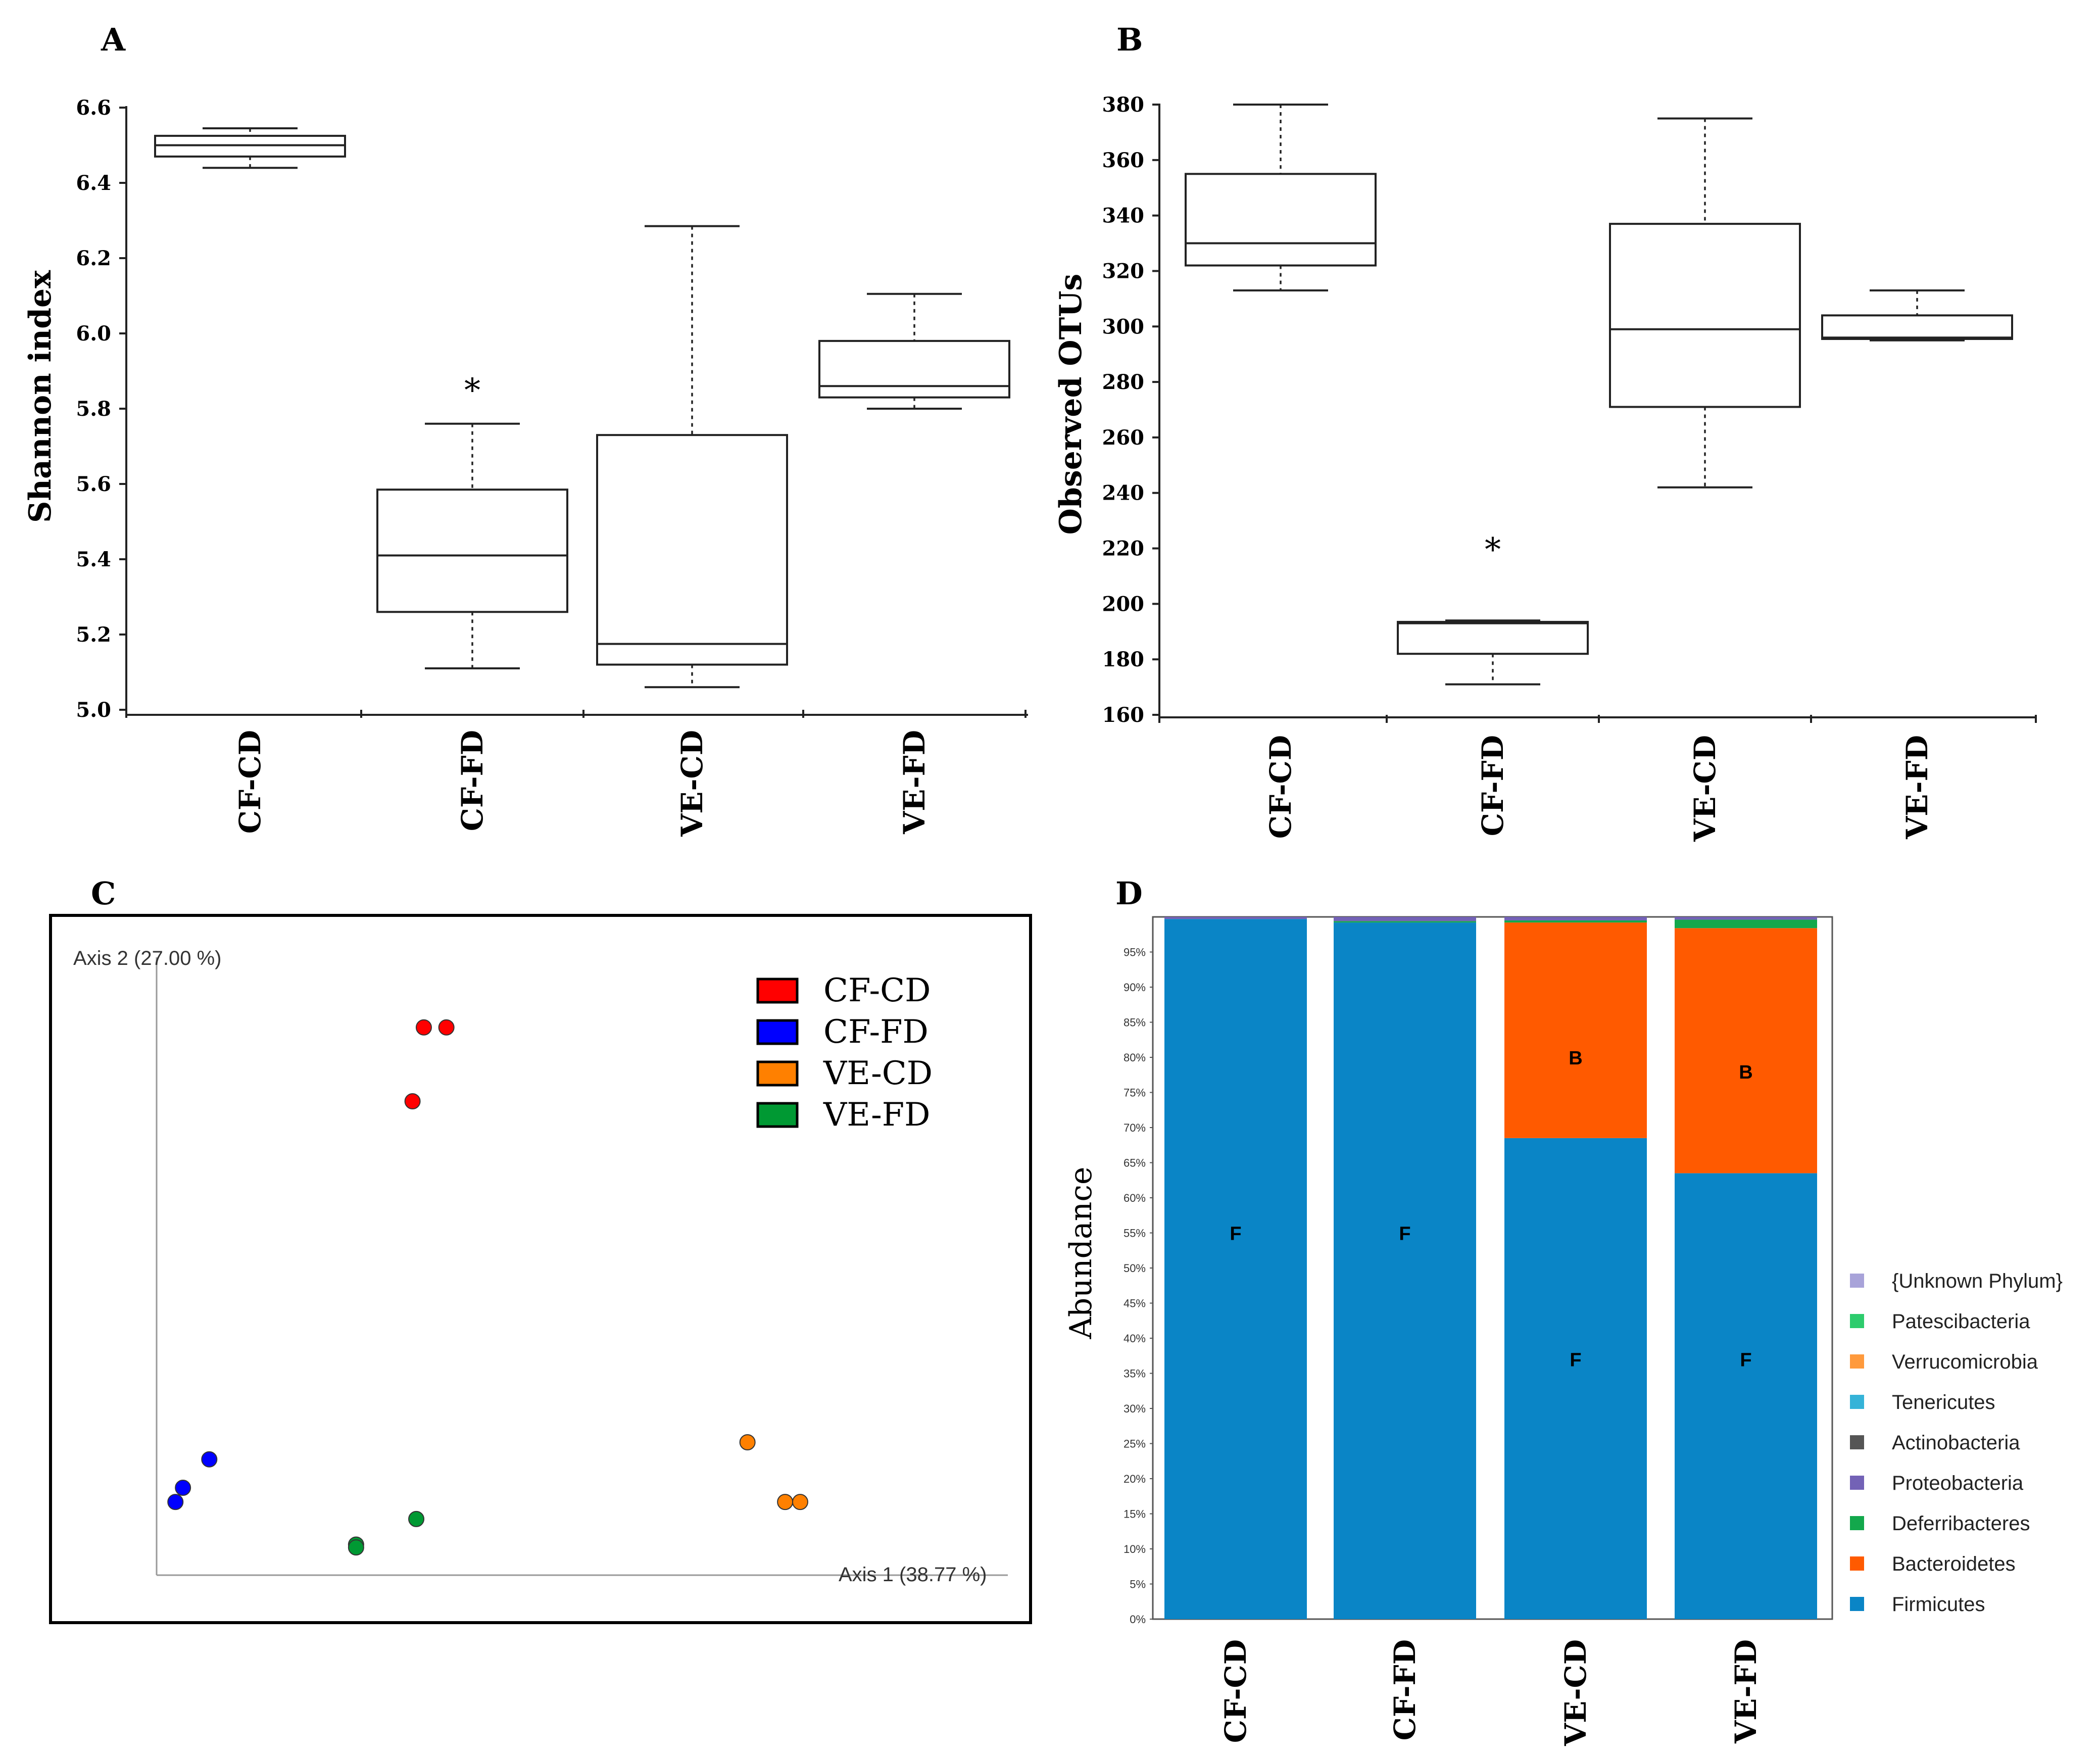 This screenshot has width=2100, height=1755. Describe the element at coordinates (1123, 326) in the screenshot. I see `b-y-tick-label: 300` at that location.